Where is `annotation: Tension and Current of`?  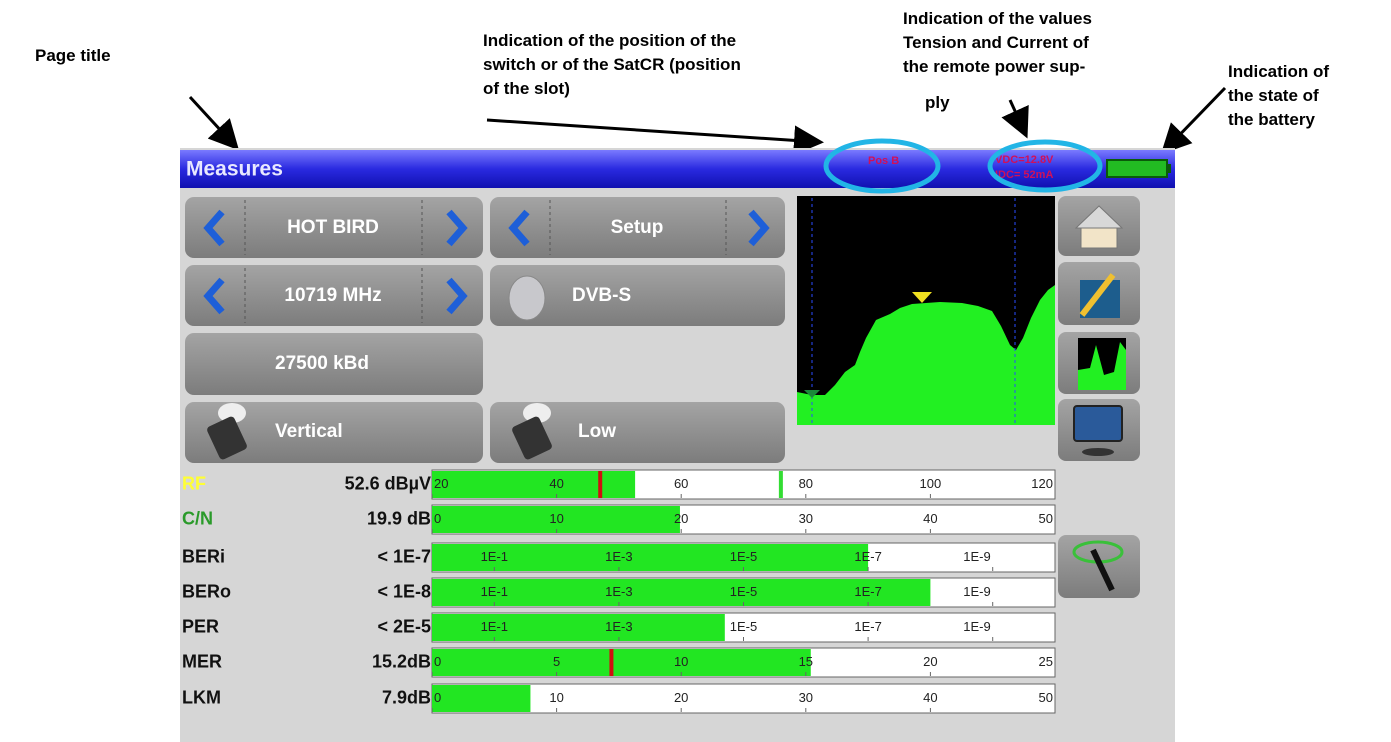
annotation: Tension and Current of is located at coordinates (996, 42).